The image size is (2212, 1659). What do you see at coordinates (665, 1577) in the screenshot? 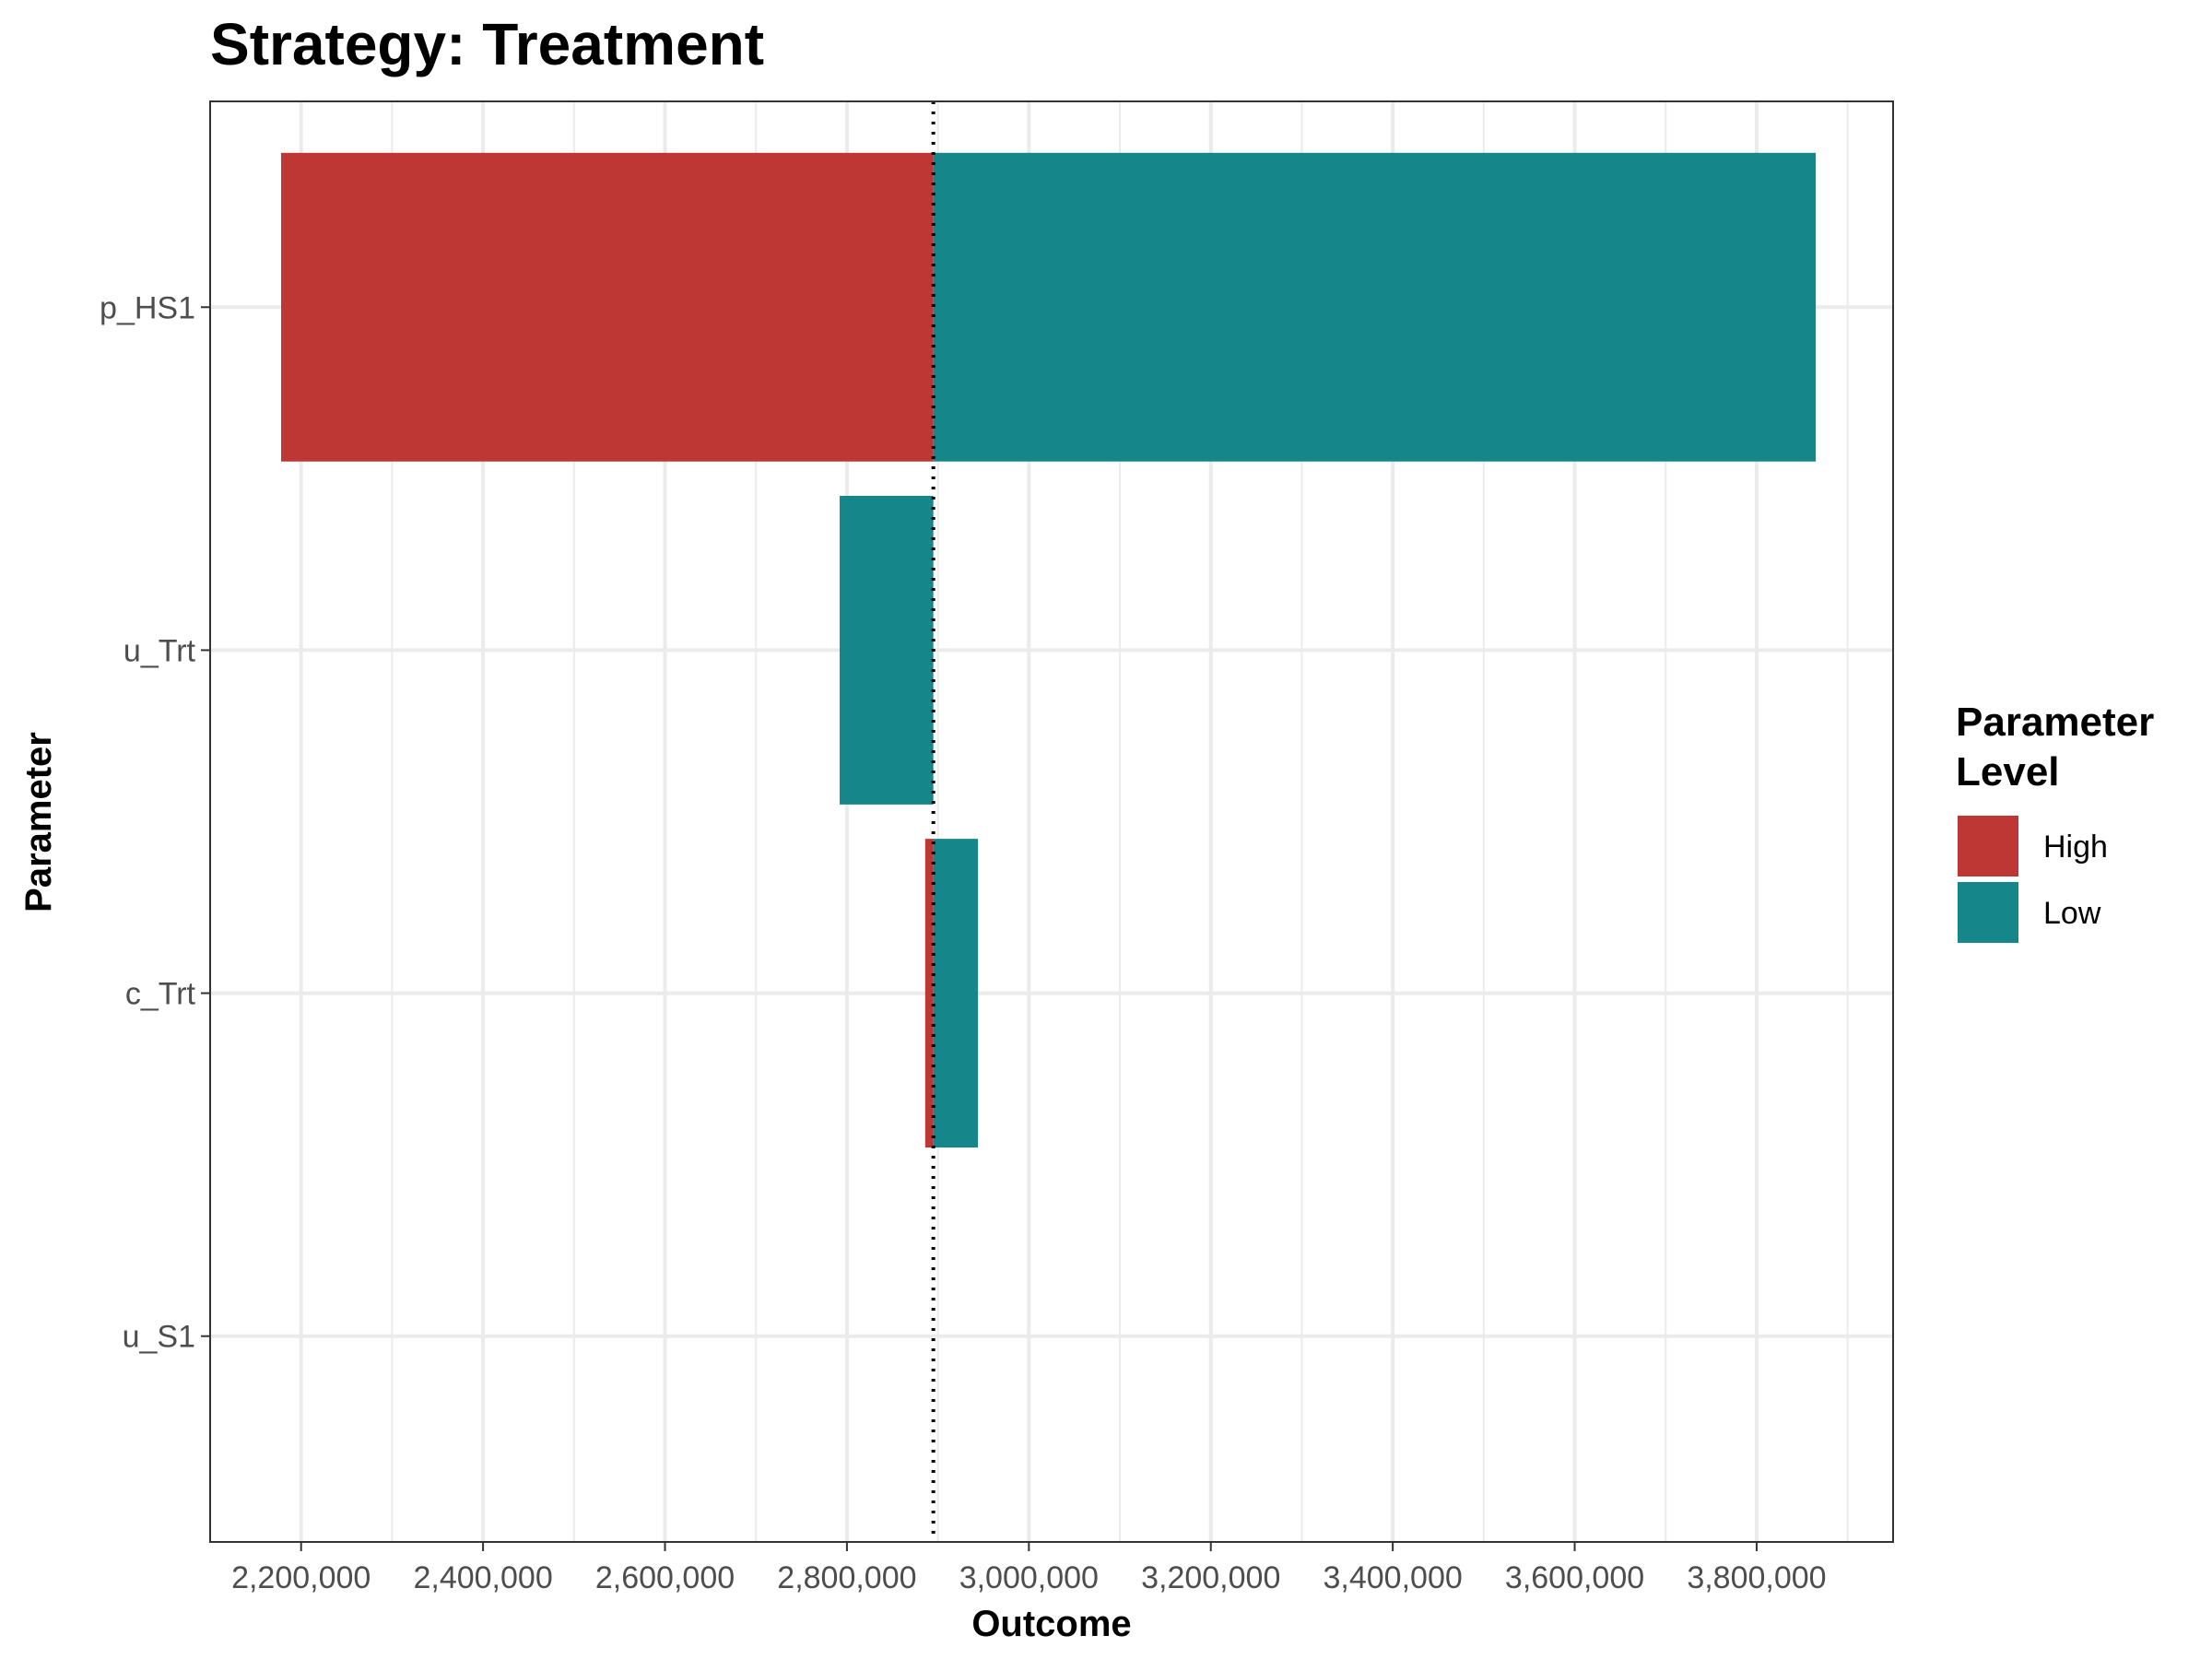
I see `x-tick-label: 2,600,000` at bounding box center [665, 1577].